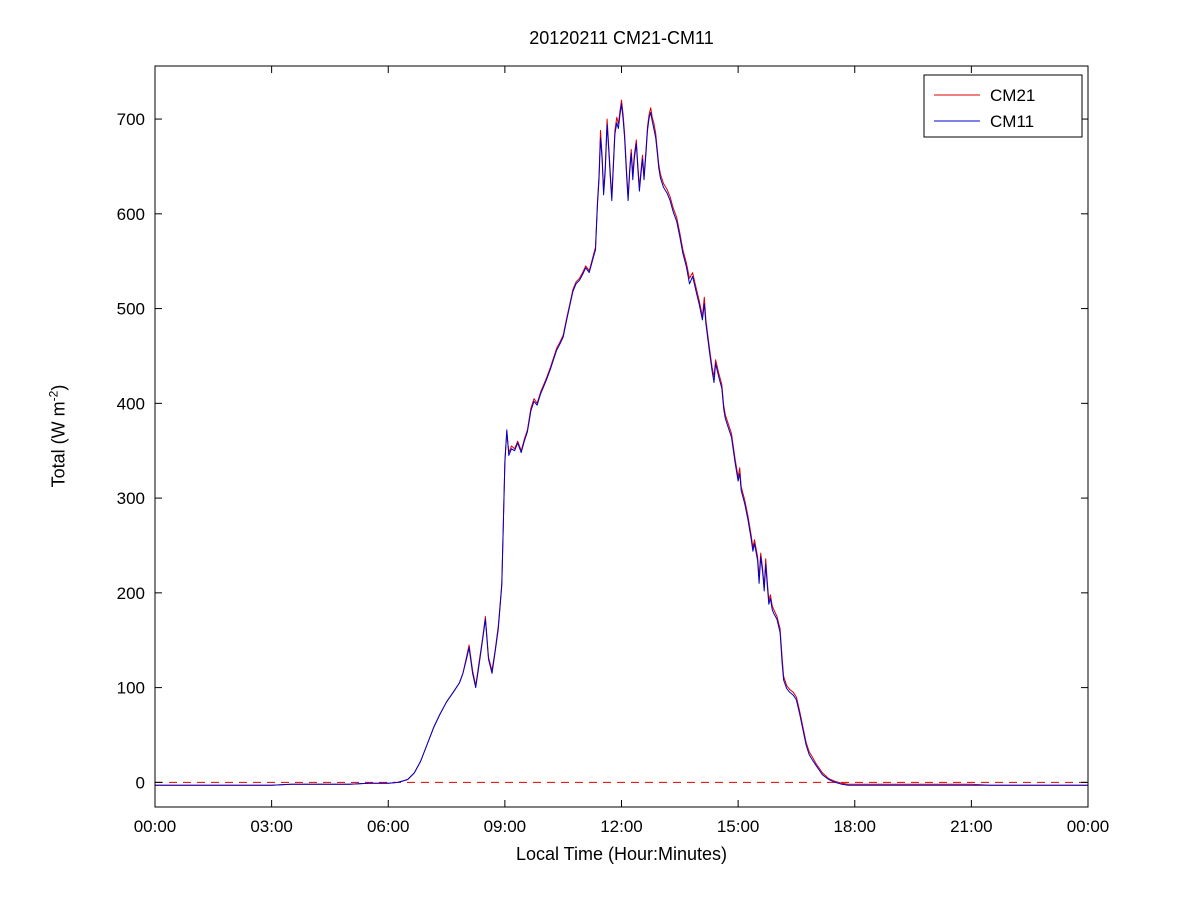 The width and height of the screenshot is (1201, 901). What do you see at coordinates (131, 309) in the screenshot?
I see `y-tick-label: 500` at bounding box center [131, 309].